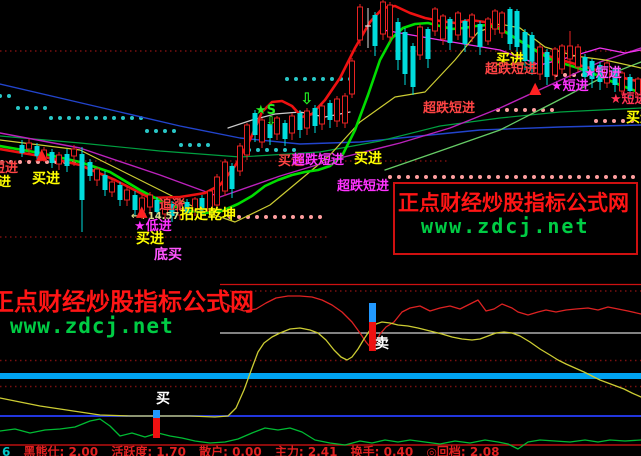 This screenshot has width=641, height=456. What do you see at coordinates (382, 450) in the screenshot?
I see `status-turnover: 换手: 0.40` at bounding box center [382, 450].